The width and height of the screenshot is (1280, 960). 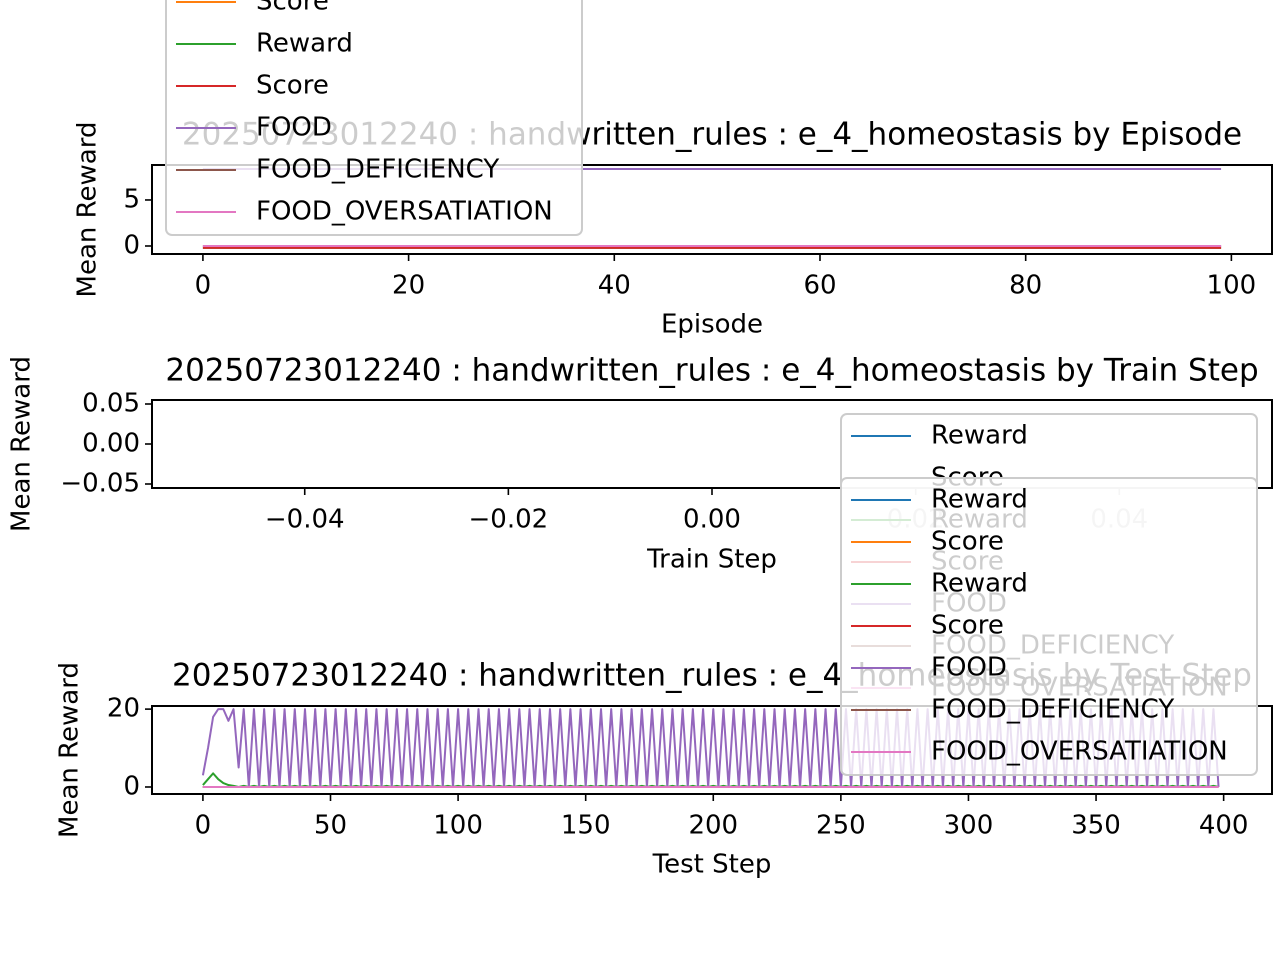 I want to click on x-tick-label: 60, so click(x=819, y=286).